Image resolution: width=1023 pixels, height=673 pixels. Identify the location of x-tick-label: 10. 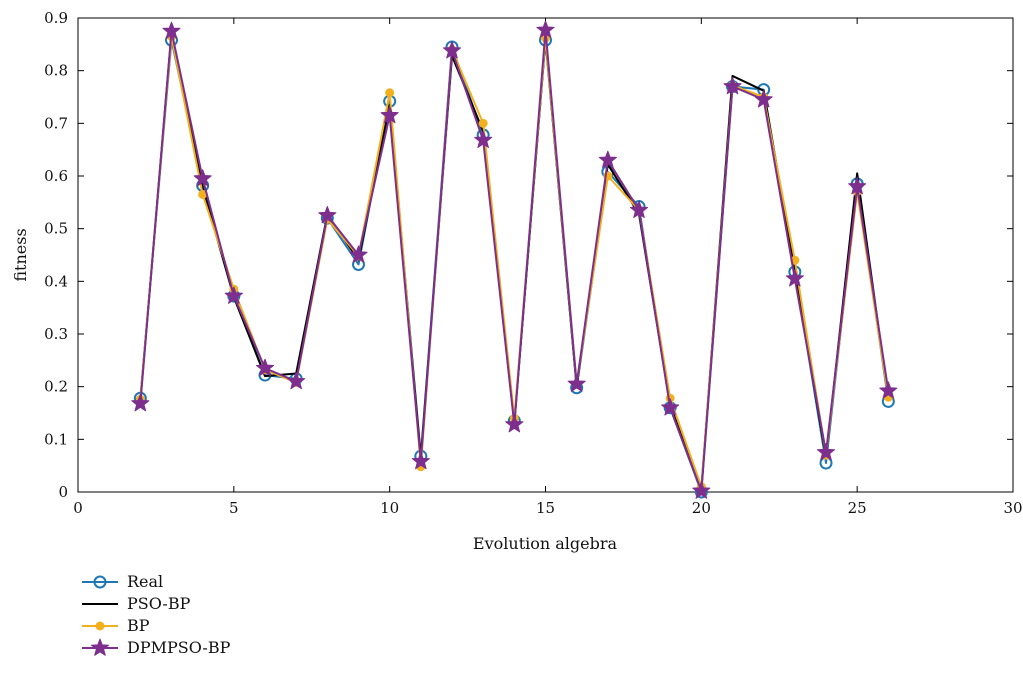
(389, 508).